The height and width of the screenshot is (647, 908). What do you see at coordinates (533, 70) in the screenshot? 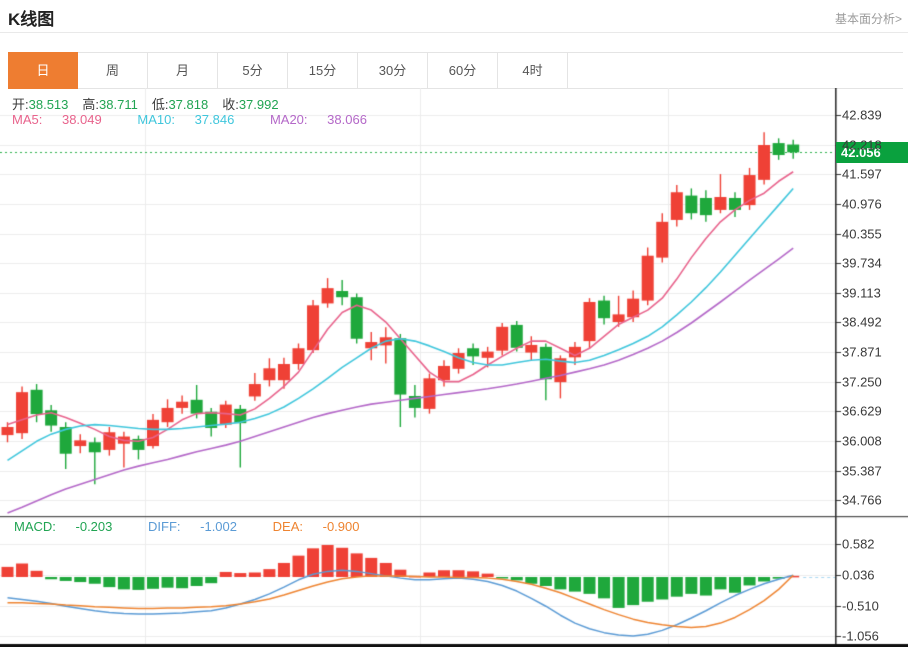
I see `tab-period-7: 4时` at bounding box center [533, 70].